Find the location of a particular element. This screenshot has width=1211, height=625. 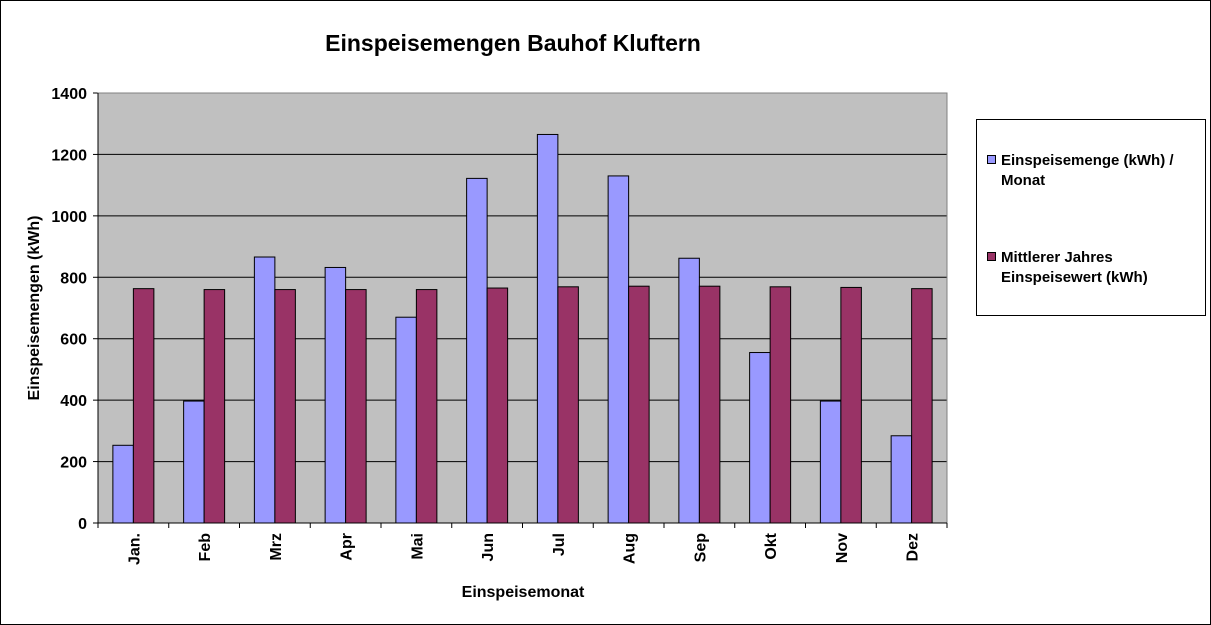

legend-label-average-line1: Mittlerer Jahres is located at coordinates (1057, 257).